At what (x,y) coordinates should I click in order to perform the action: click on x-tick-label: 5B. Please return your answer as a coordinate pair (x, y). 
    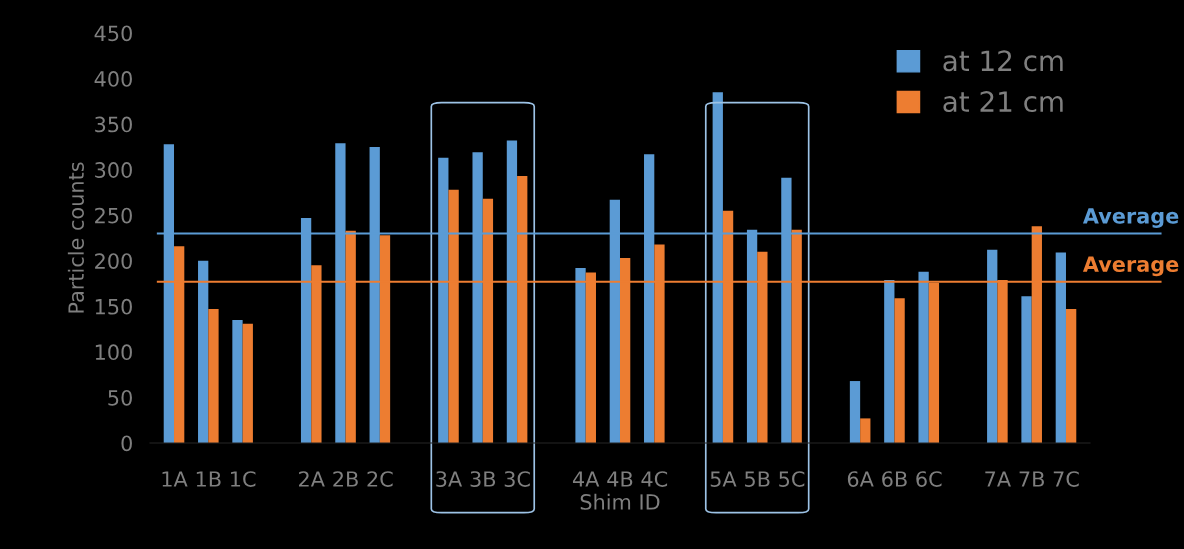
    Looking at the image, I should click on (757, 479).